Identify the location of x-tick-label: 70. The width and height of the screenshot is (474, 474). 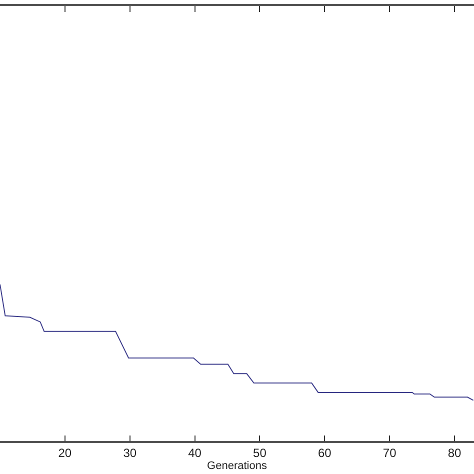
(389, 453).